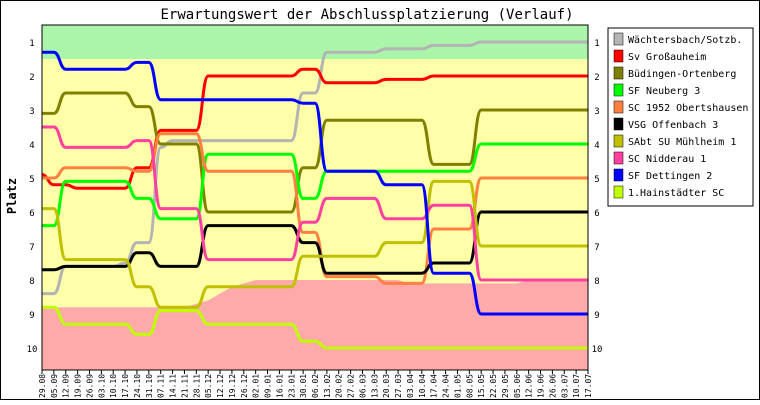 This screenshot has width=760, height=405. I want to click on y-tick-label-left: 1, so click(31, 44).